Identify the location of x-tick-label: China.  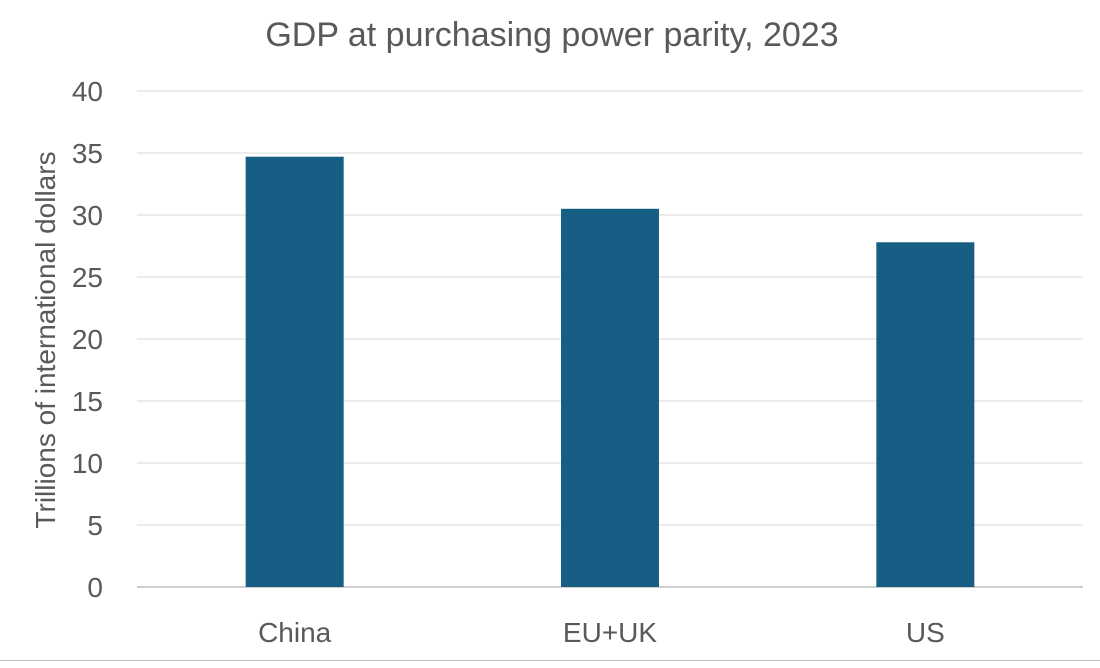
(295, 632).